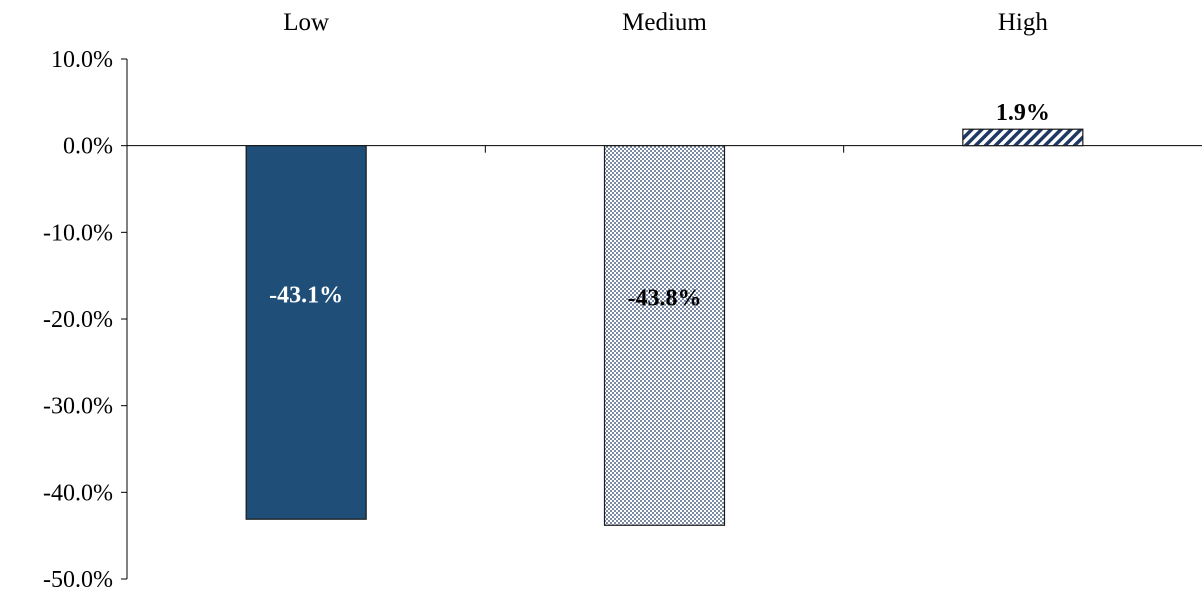  I want to click on bar-medium, so click(664, 335).